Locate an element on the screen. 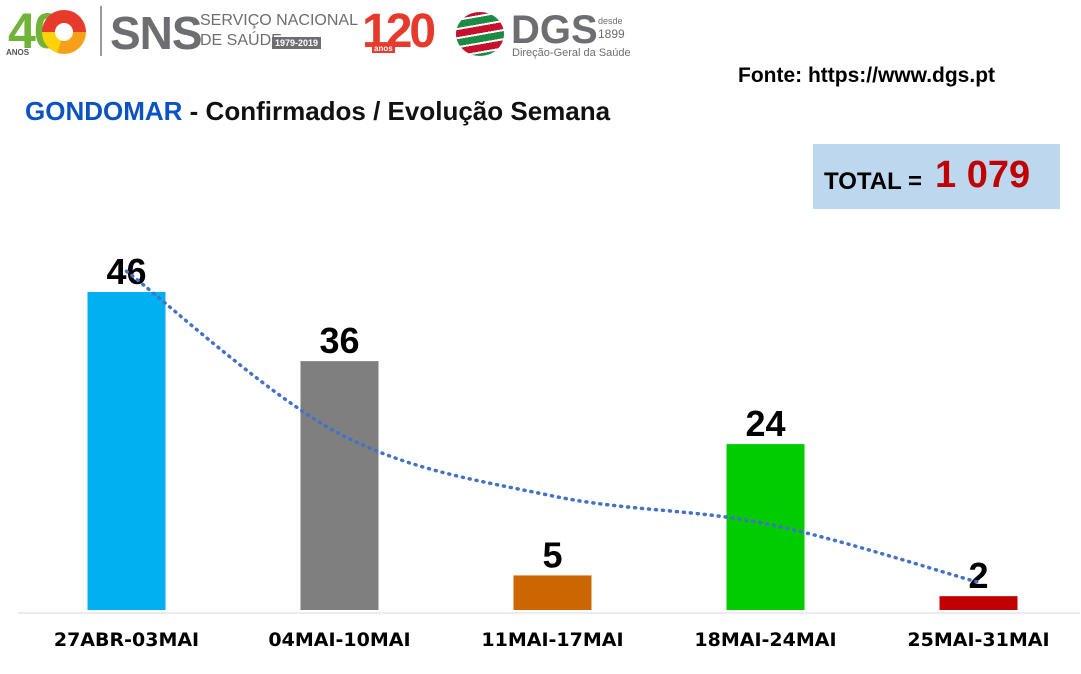 The image size is (1081, 674). data-label: 5 is located at coordinates (552, 554).